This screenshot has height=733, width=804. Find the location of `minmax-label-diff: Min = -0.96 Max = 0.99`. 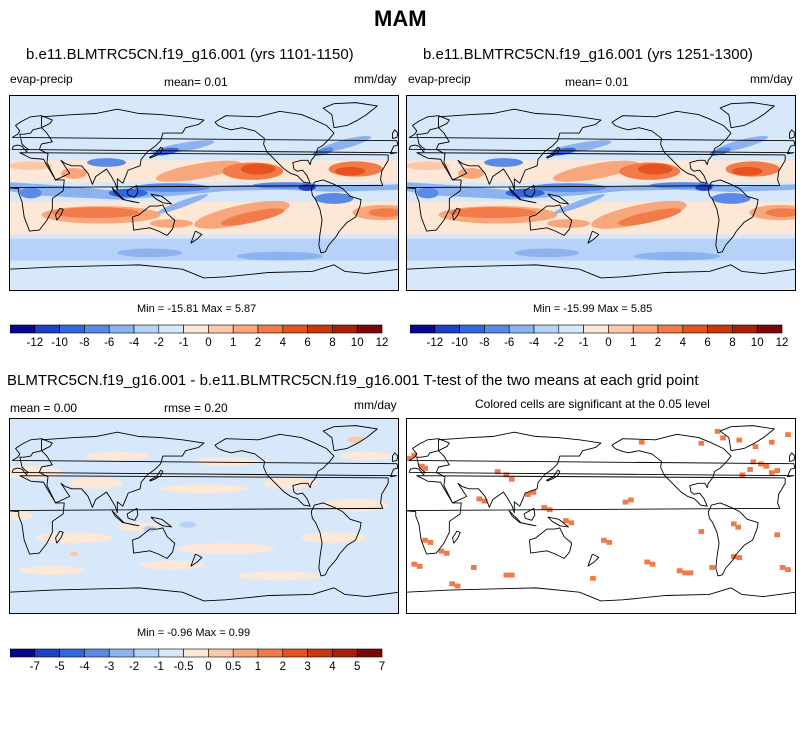

minmax-label-diff: Min = -0.96 Max = 0.99 is located at coordinates (194, 633).